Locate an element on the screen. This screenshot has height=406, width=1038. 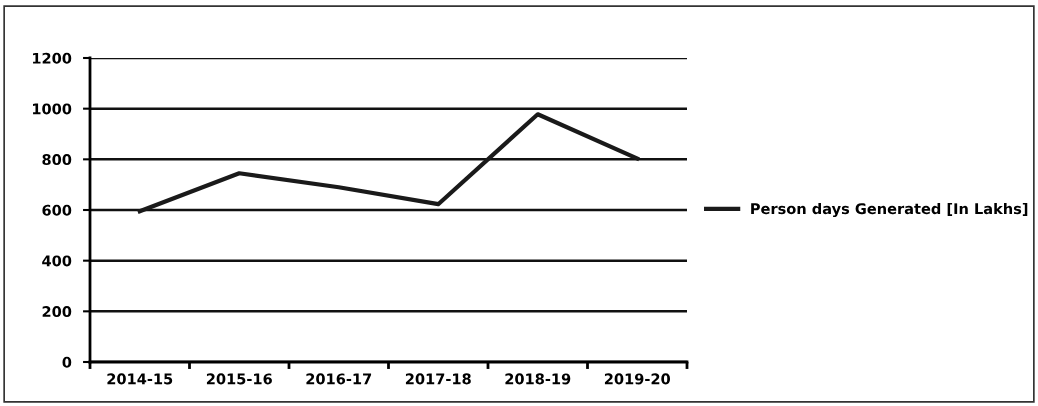
y-tick-label: 800 is located at coordinates (57, 160).